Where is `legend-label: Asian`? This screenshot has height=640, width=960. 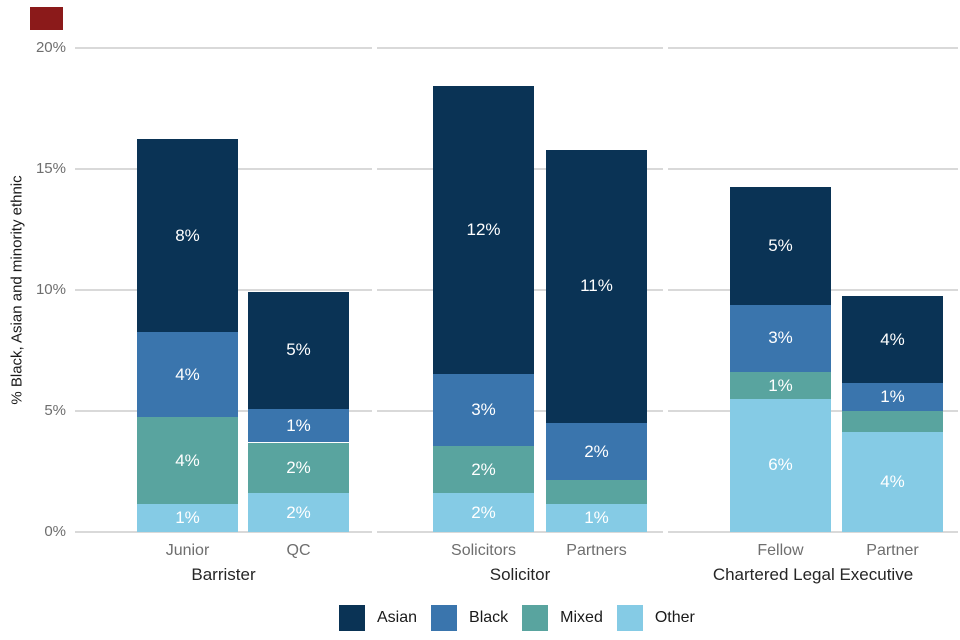 legend-label: Asian is located at coordinates (397, 617).